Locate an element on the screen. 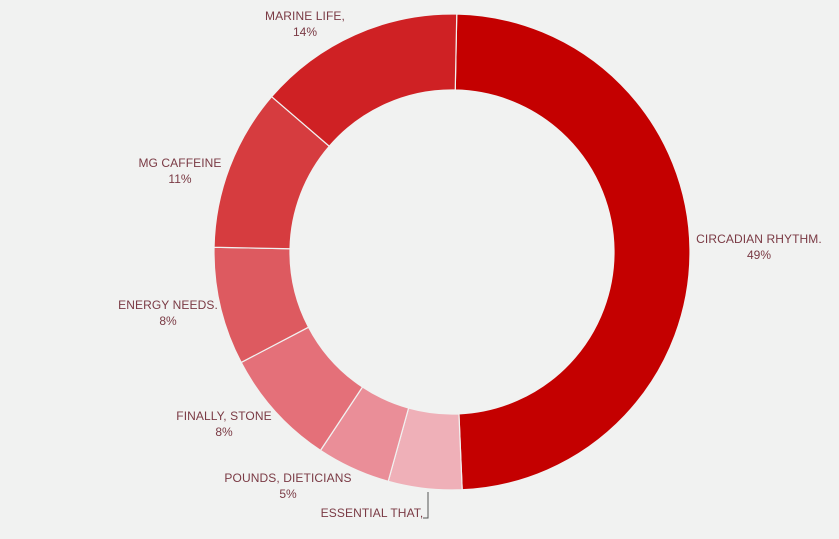  slice-percent-6: 14% is located at coordinates (305, 32).